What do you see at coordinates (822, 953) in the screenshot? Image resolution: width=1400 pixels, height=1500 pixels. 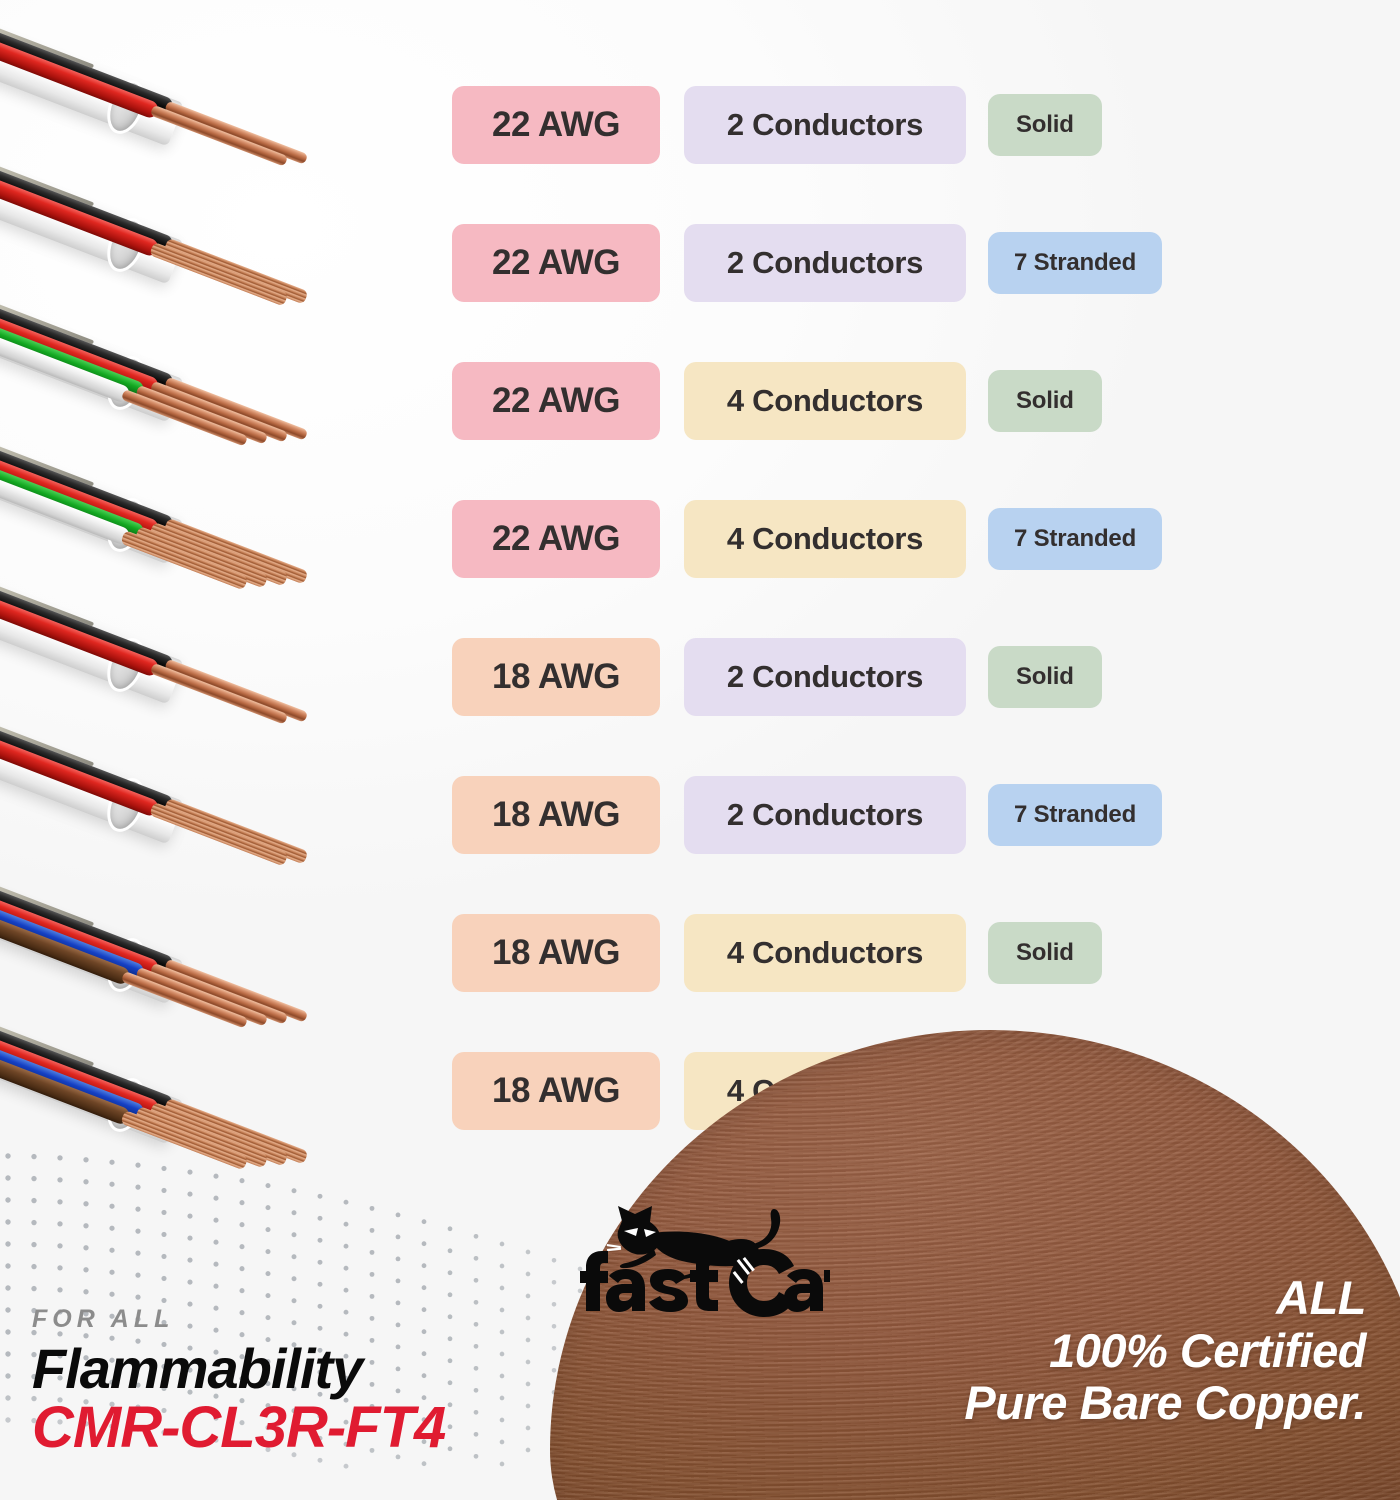 I see `table-row: 18 AWG 4 Conductors Solid` at bounding box center [822, 953].